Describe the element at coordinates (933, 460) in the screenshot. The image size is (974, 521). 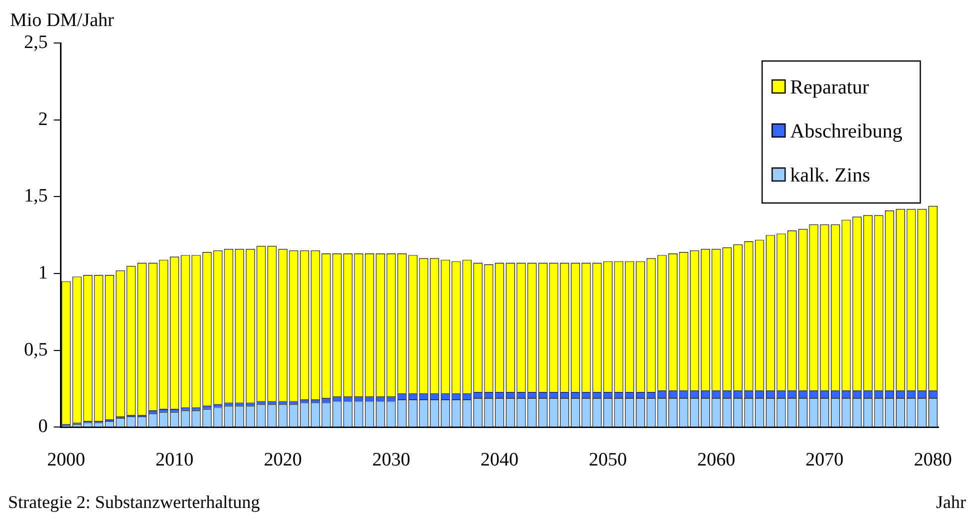
I see `x-tick-label: 2080` at that location.